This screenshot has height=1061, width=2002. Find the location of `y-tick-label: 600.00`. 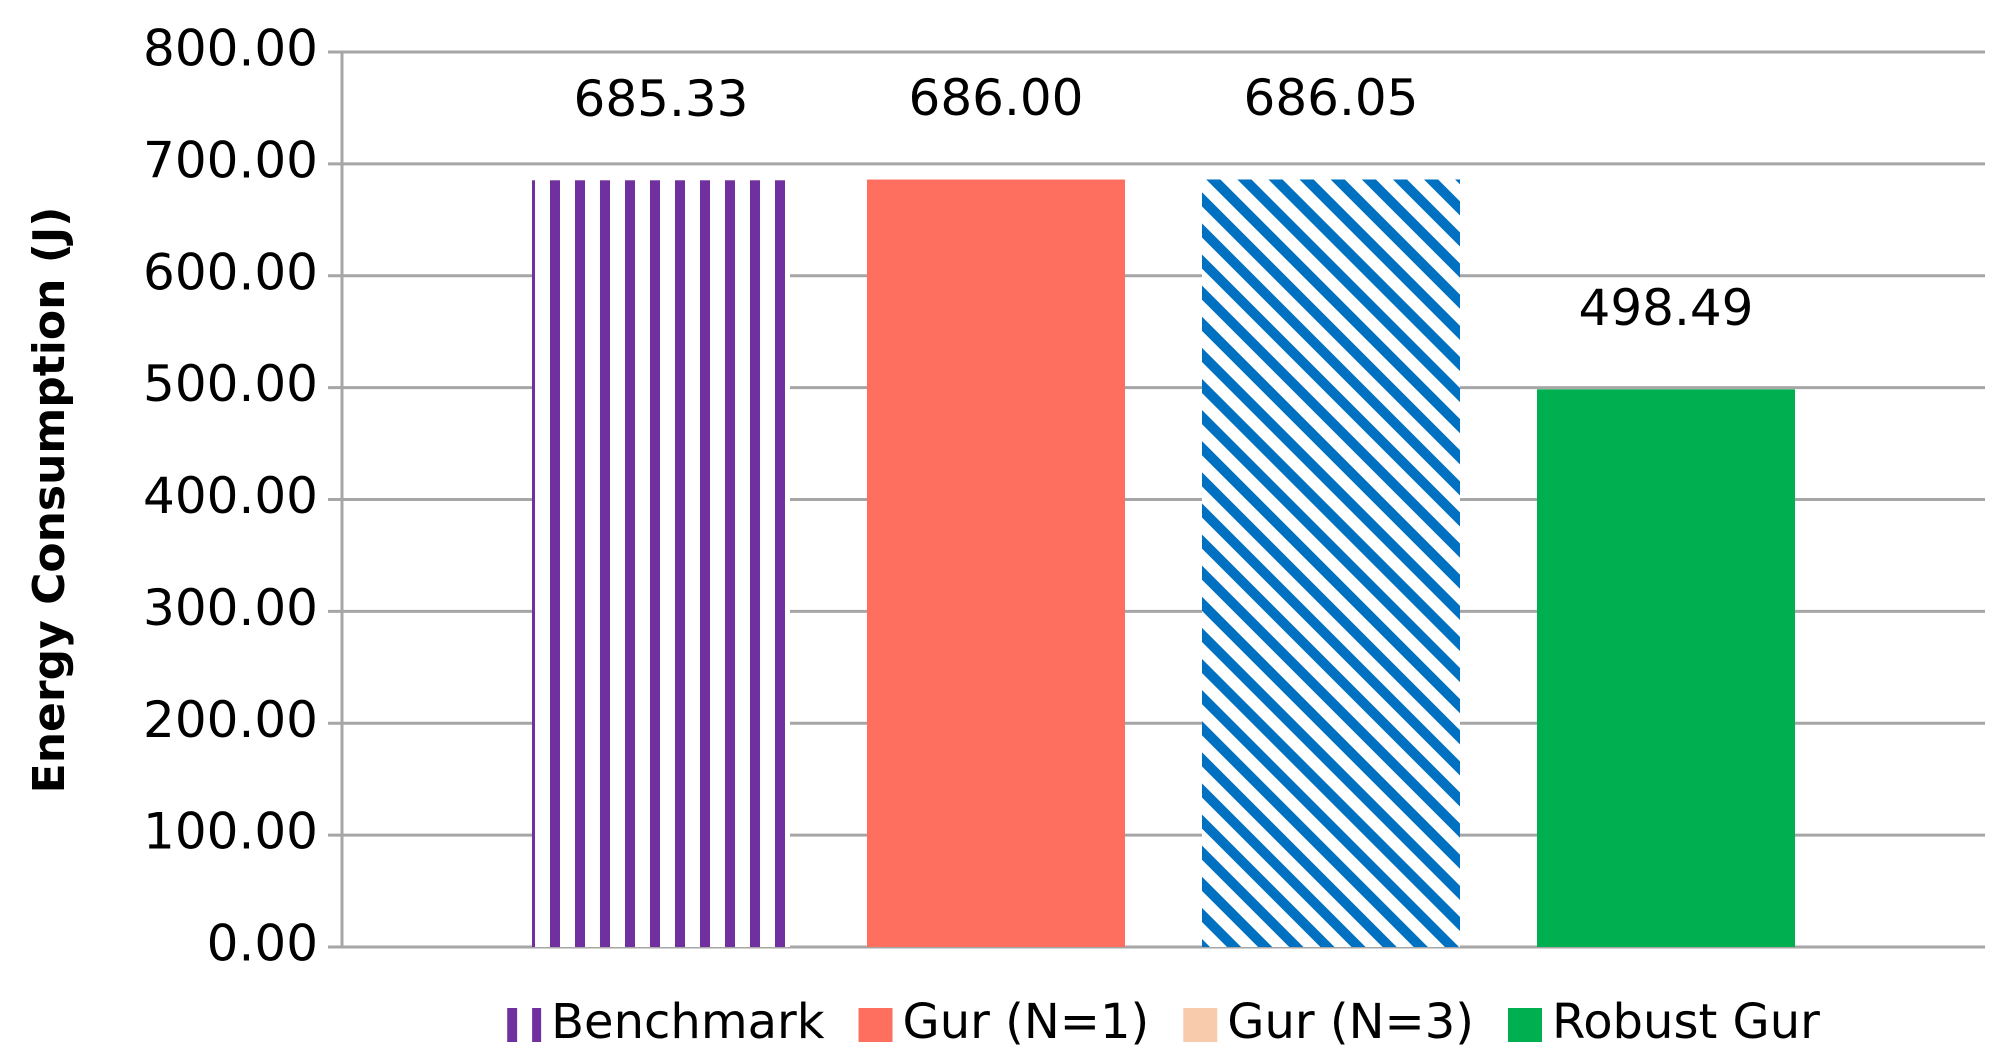

y-tick-label: 600.00 is located at coordinates (230, 272).